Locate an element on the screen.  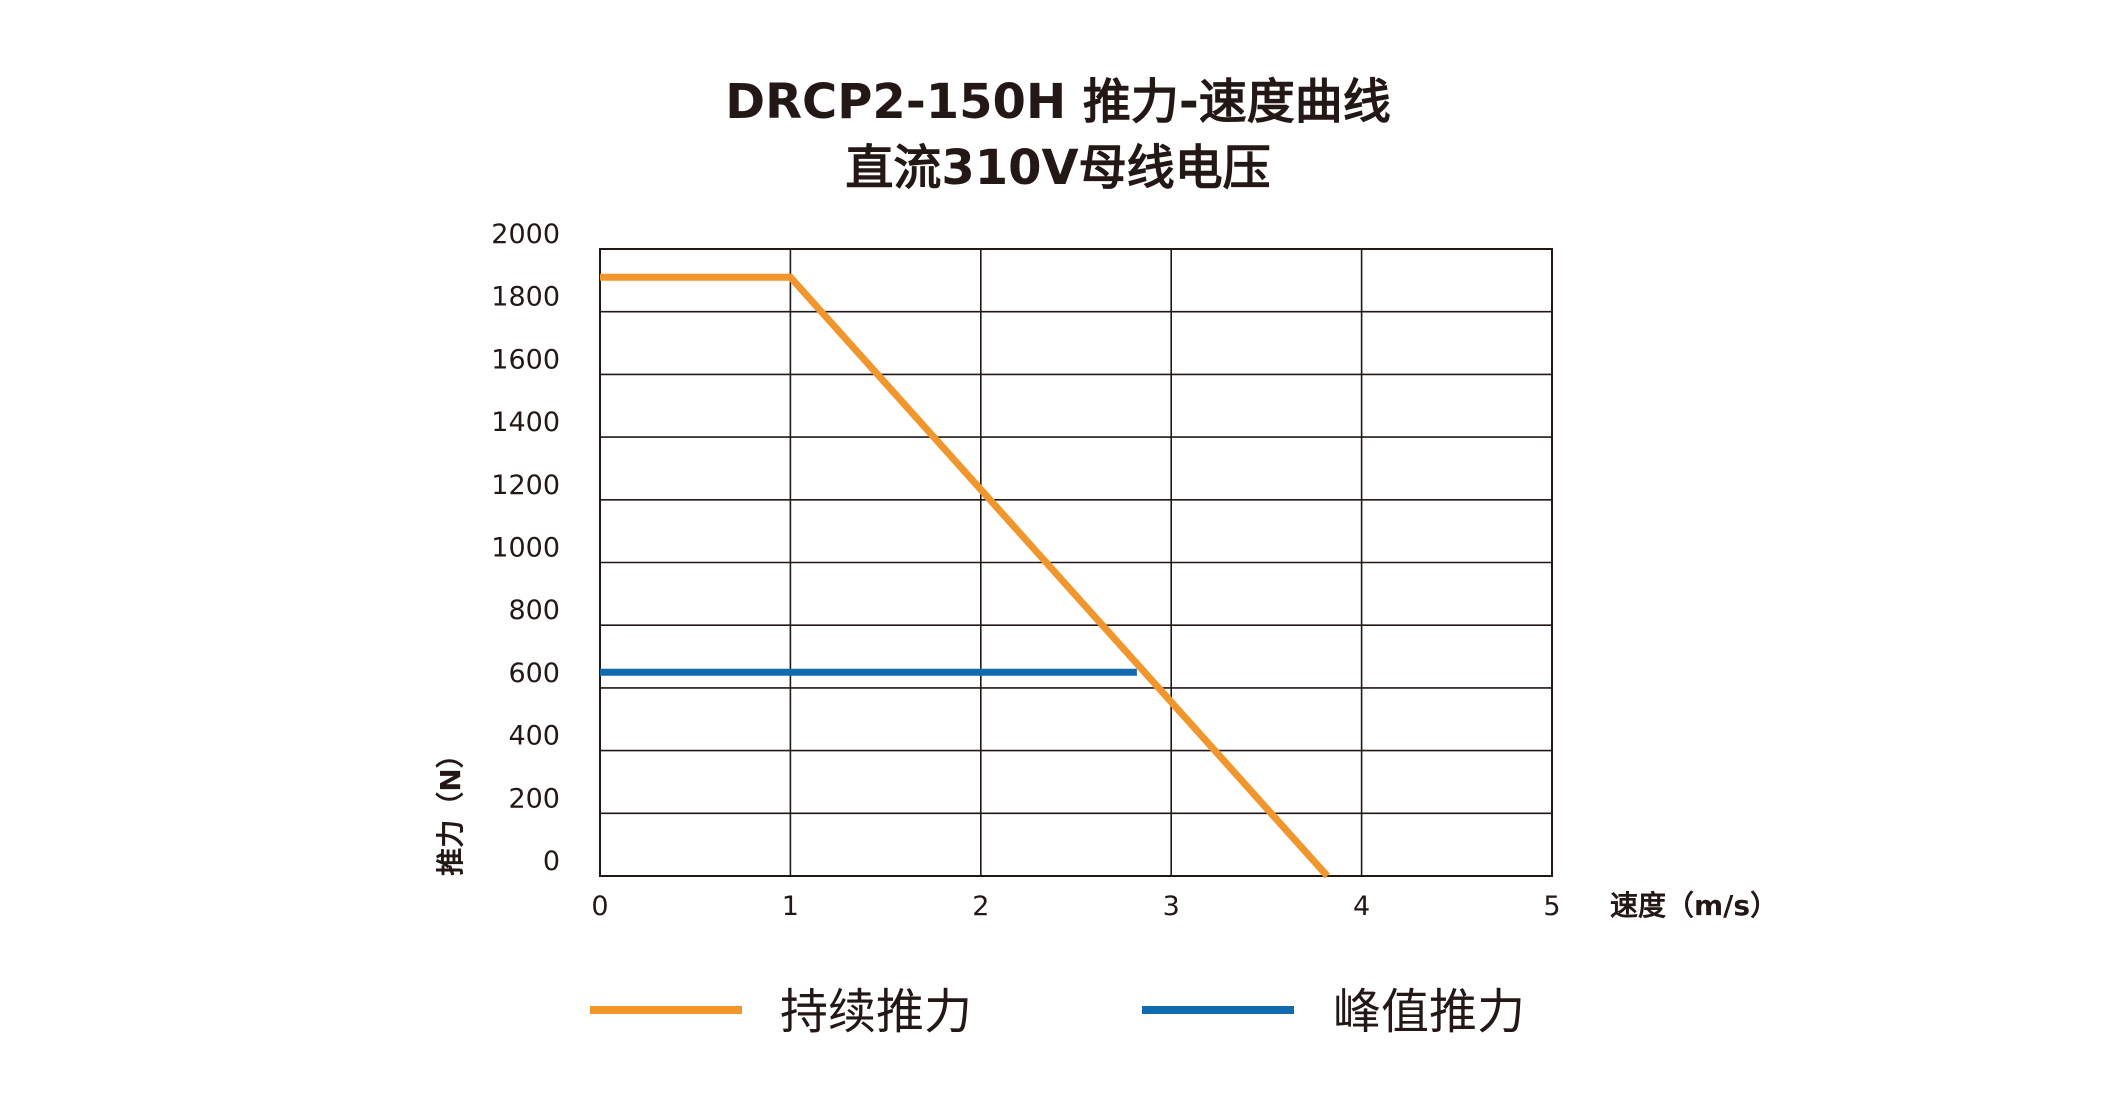
y-tick-label-800: 800 is located at coordinates (534, 610).